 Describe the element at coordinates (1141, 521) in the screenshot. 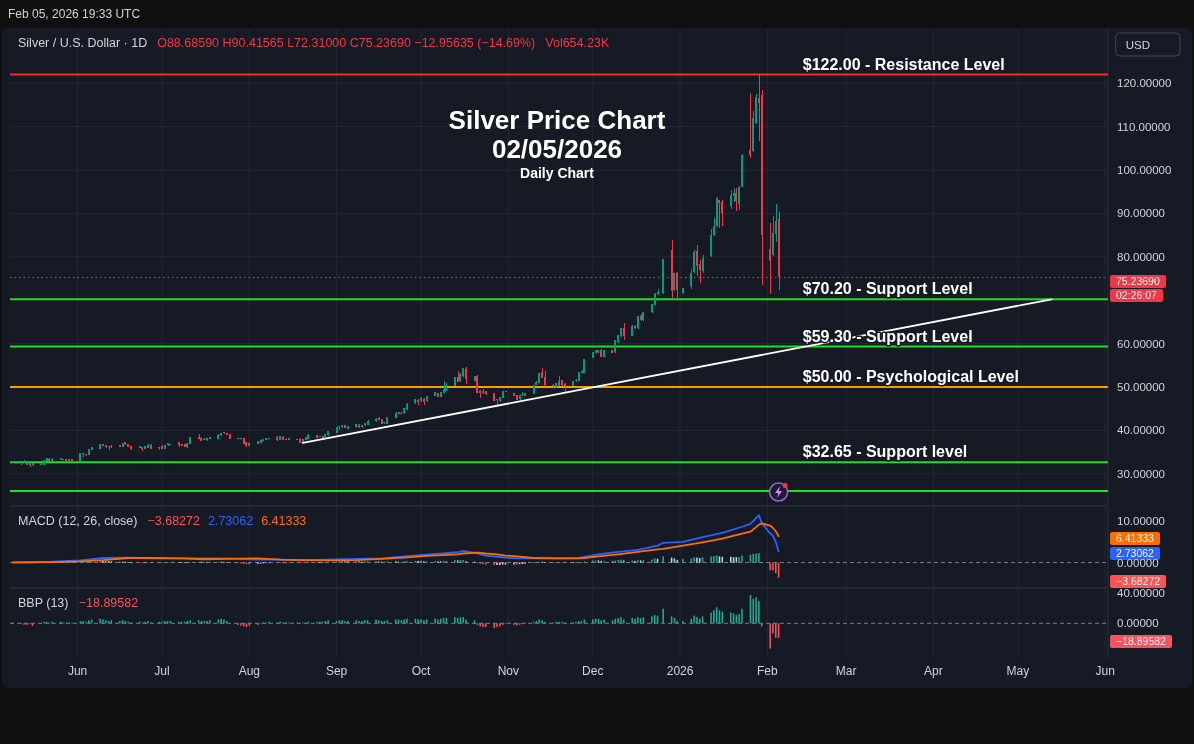

I see `y-tick-label: 10.00000` at that location.